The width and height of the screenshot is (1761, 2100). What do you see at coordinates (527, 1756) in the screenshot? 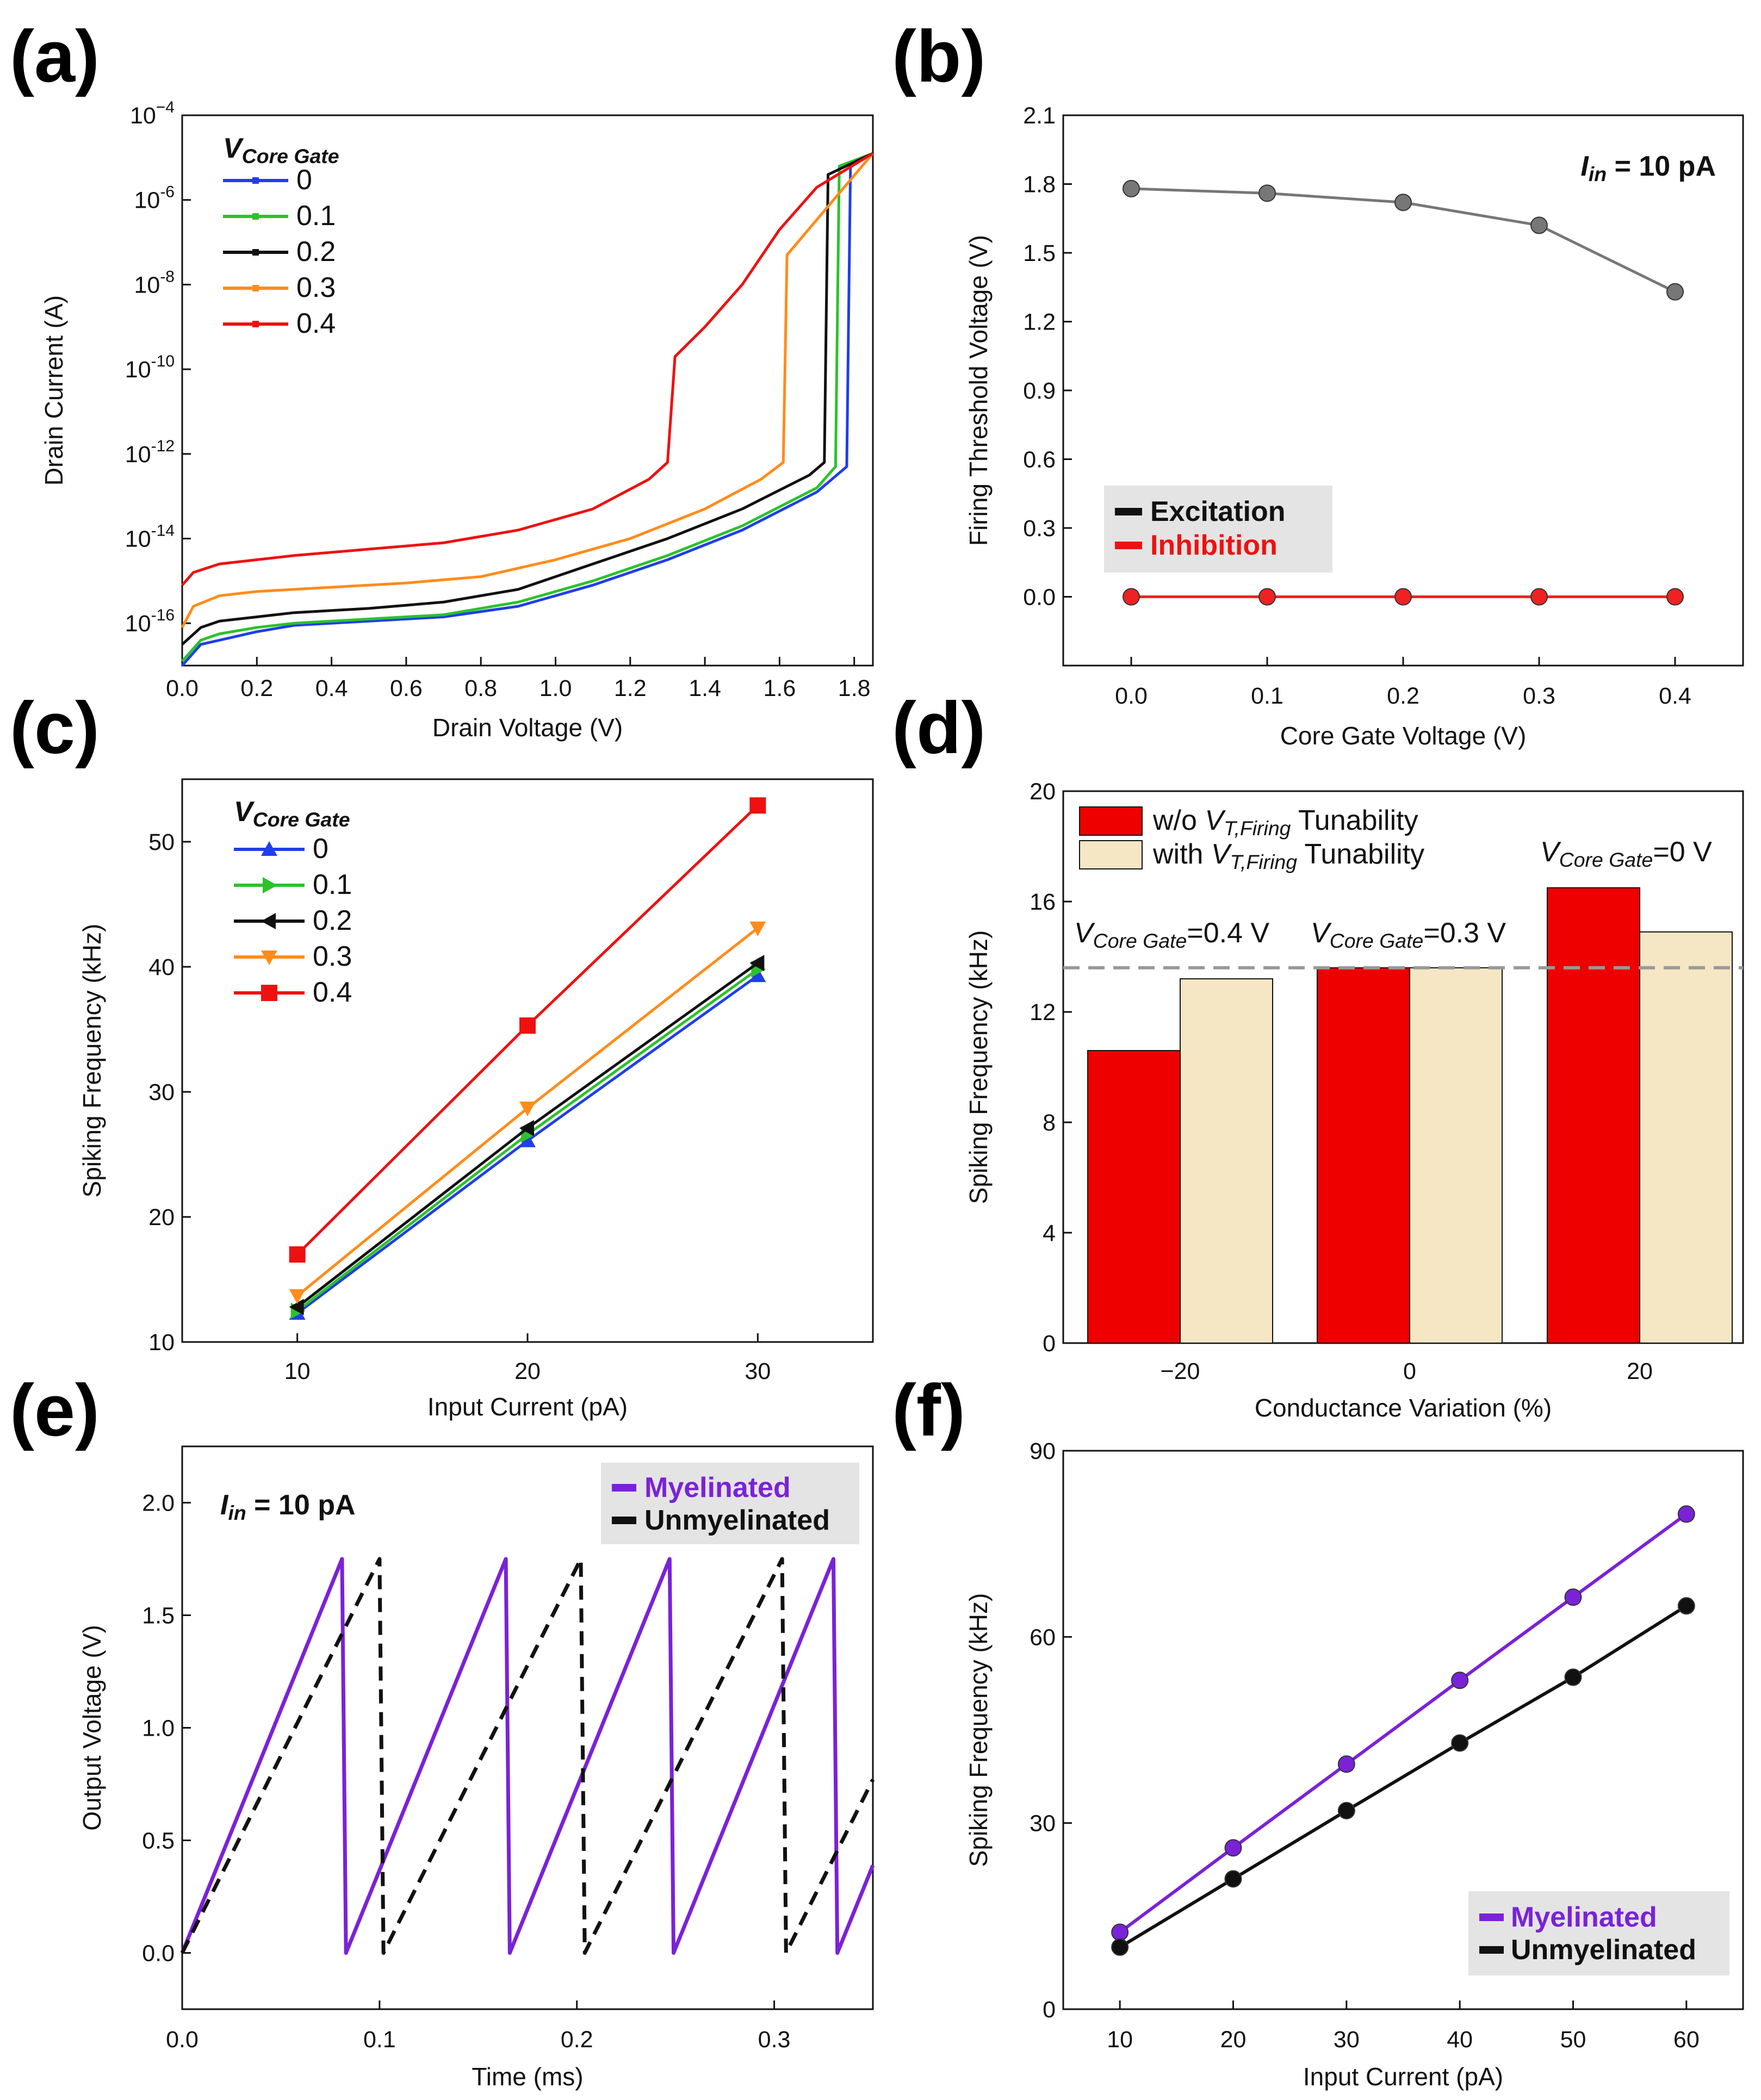
I see `panel-e-series-line` at bounding box center [527, 1756].